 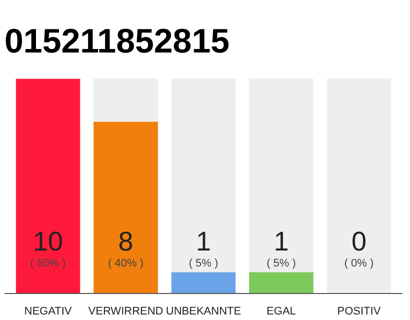 I want to click on data-label: 8, so click(x=126, y=241).